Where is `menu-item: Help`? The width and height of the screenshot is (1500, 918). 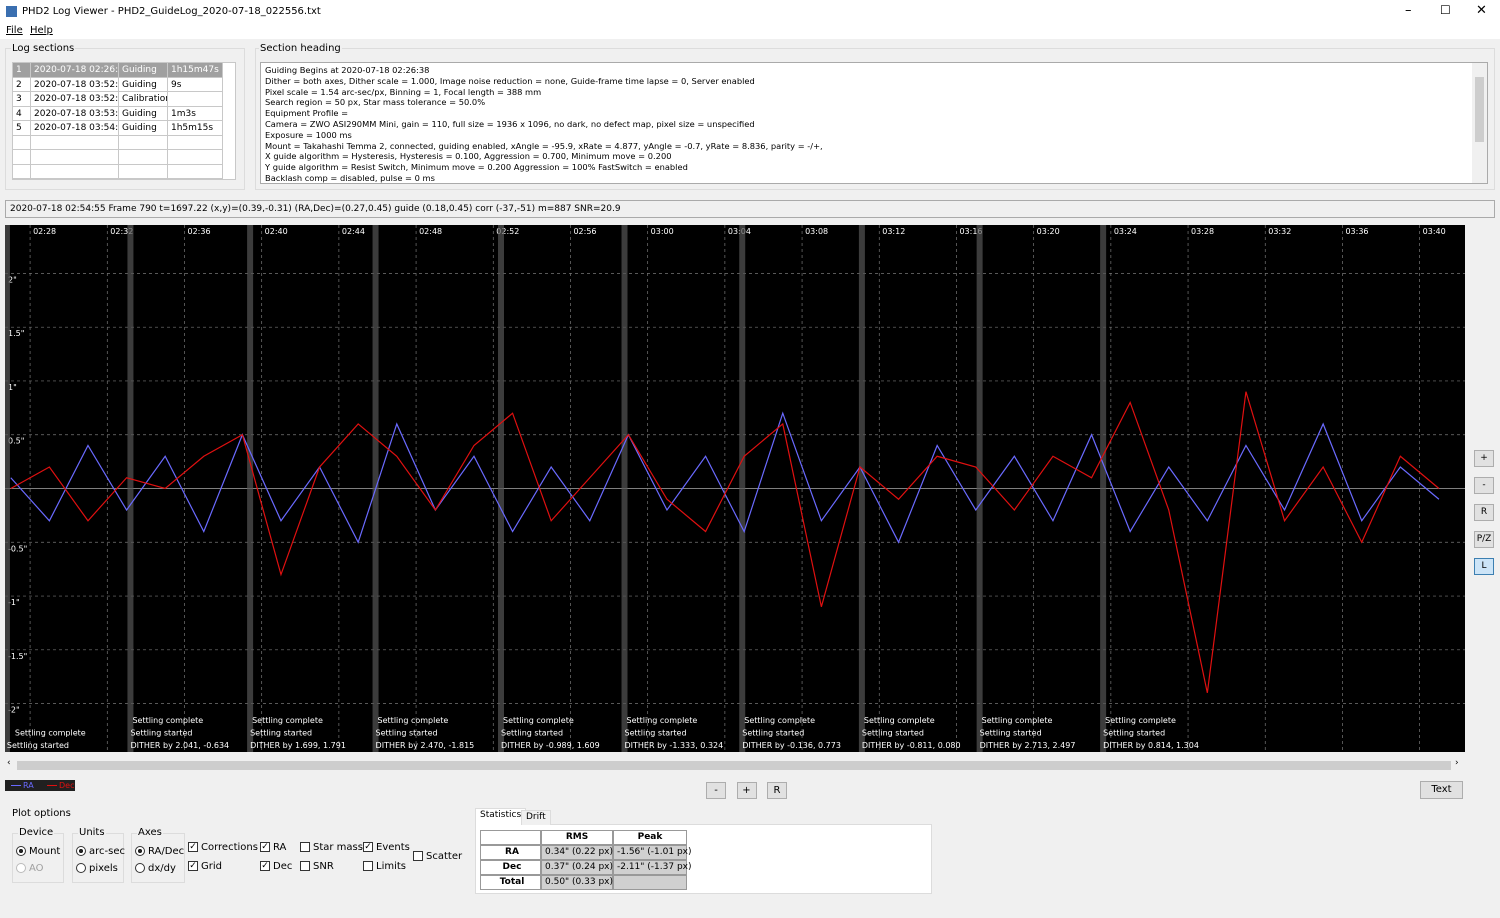
menu-item: Help is located at coordinates (41, 30).